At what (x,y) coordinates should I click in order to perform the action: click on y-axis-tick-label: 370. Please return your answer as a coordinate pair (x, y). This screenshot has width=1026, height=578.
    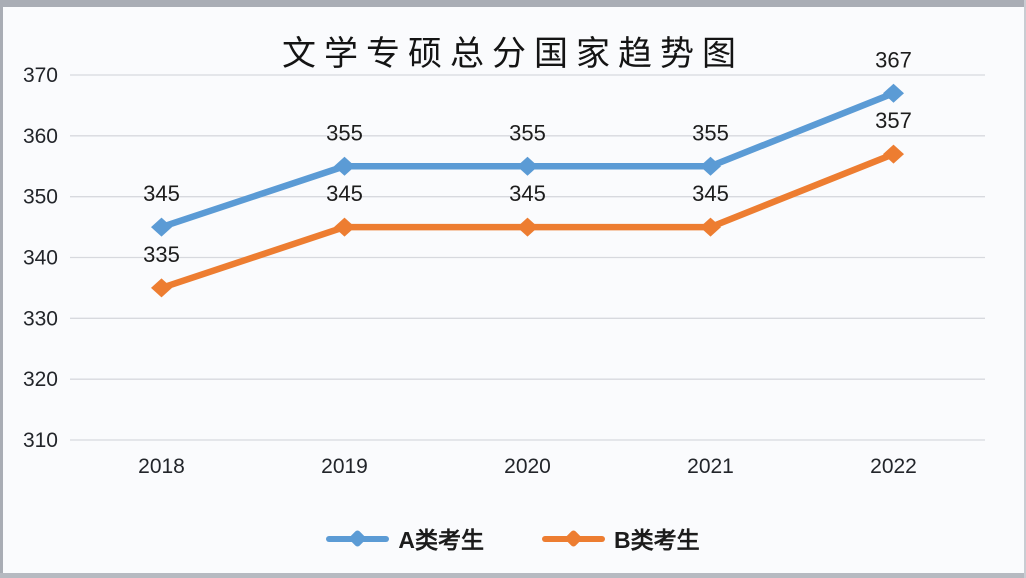
    Looking at the image, I should click on (40, 75).